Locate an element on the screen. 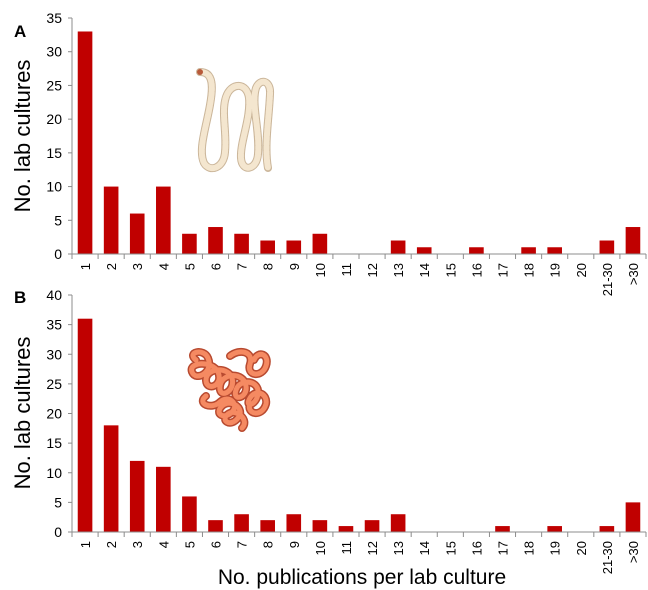 The height and width of the screenshot is (590, 648). panel-a-y-axis-title: No. lab cultures is located at coordinates (22, 136).